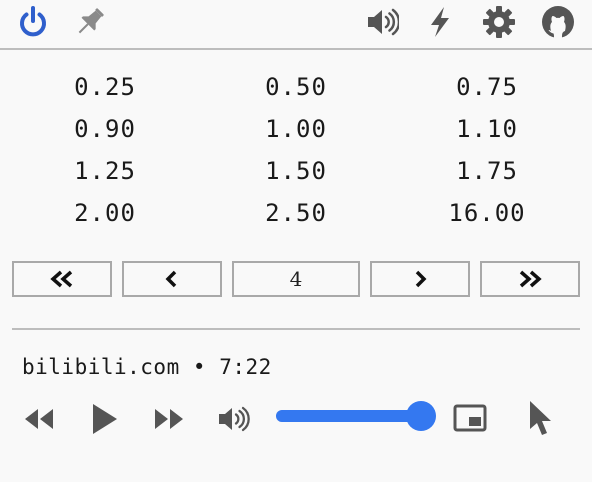 This screenshot has width=592, height=482. Describe the element at coordinates (245, 367) in the screenshot. I see `current-time: 7:22` at that location.